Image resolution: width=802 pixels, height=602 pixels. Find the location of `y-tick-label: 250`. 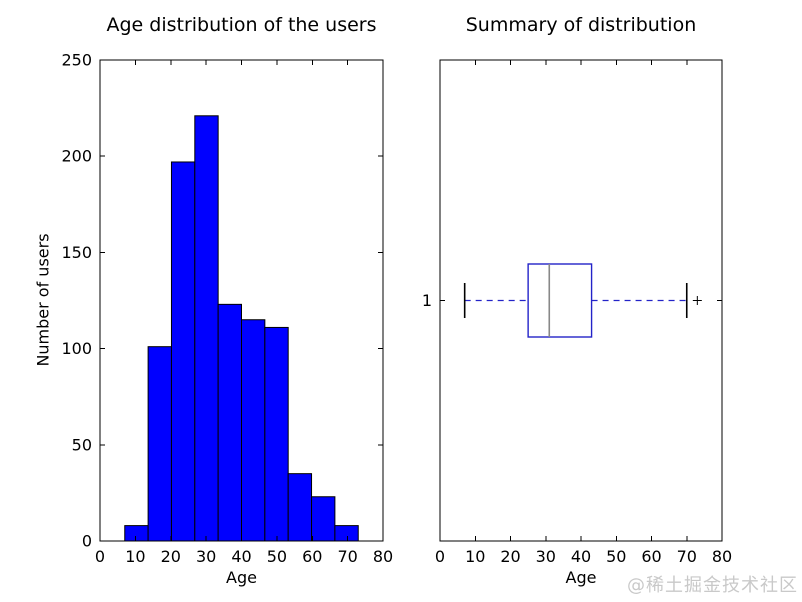

y-tick-label: 250 is located at coordinates (76, 60).